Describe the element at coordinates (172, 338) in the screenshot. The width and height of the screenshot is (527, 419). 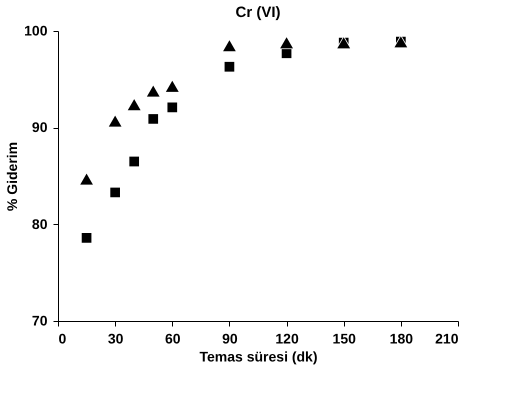
I see `x-tick-label: 60` at that location.